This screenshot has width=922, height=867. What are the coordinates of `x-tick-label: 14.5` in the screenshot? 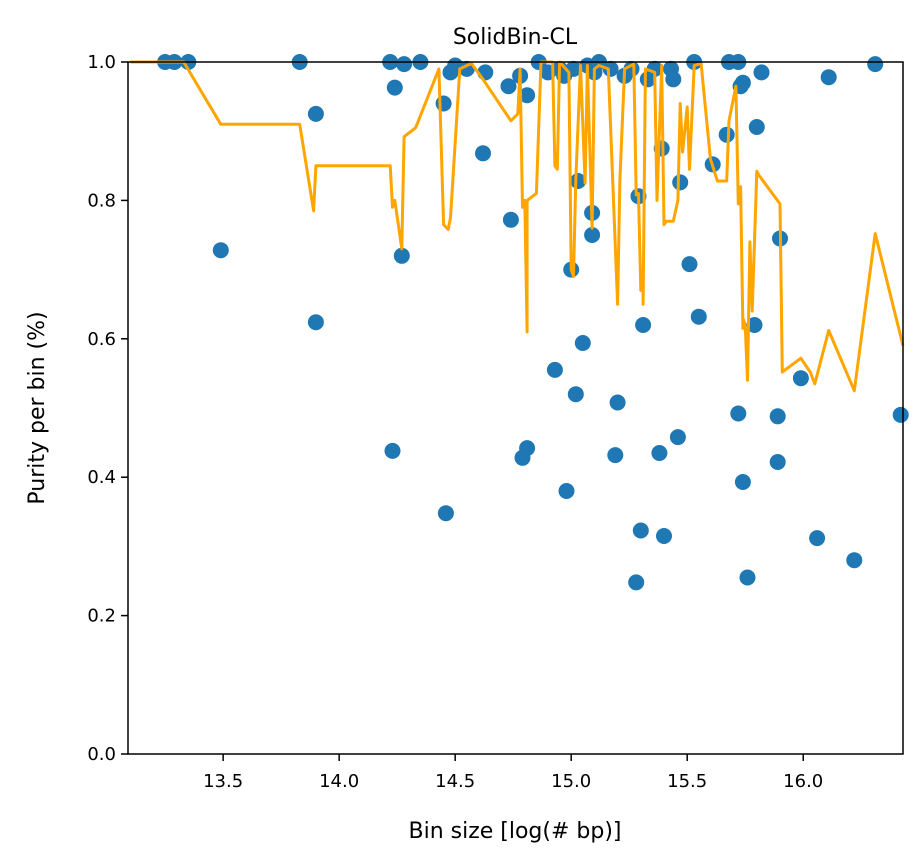 It's located at (455, 781).